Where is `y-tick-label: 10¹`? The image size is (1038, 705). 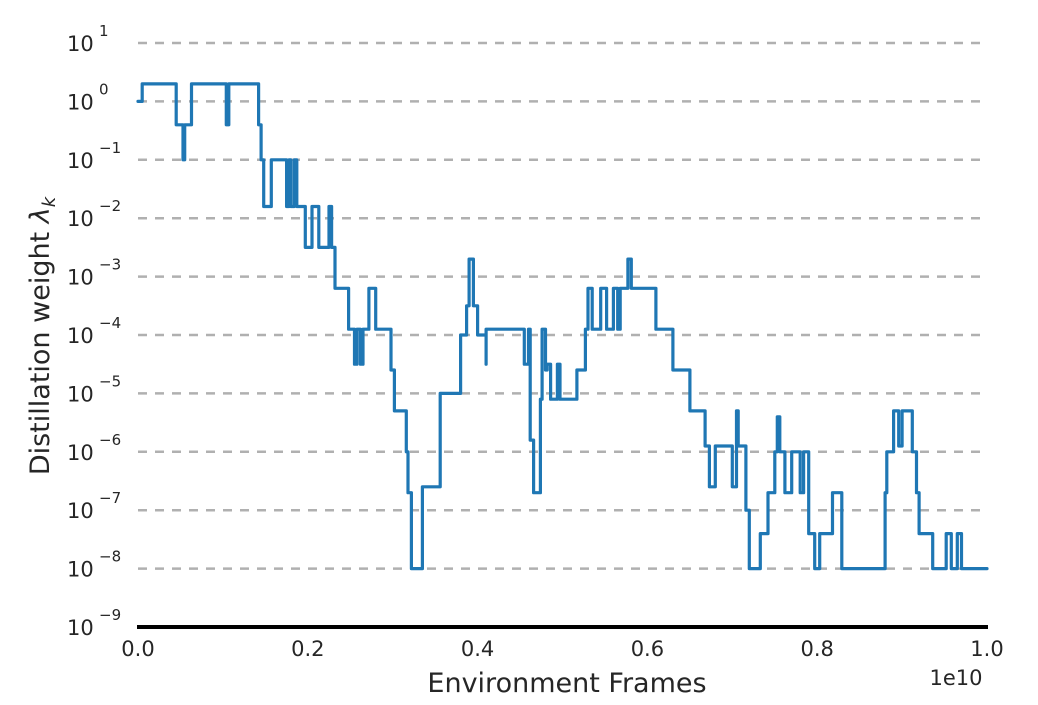
y-tick-label: 10¹ is located at coordinates (88, 39).